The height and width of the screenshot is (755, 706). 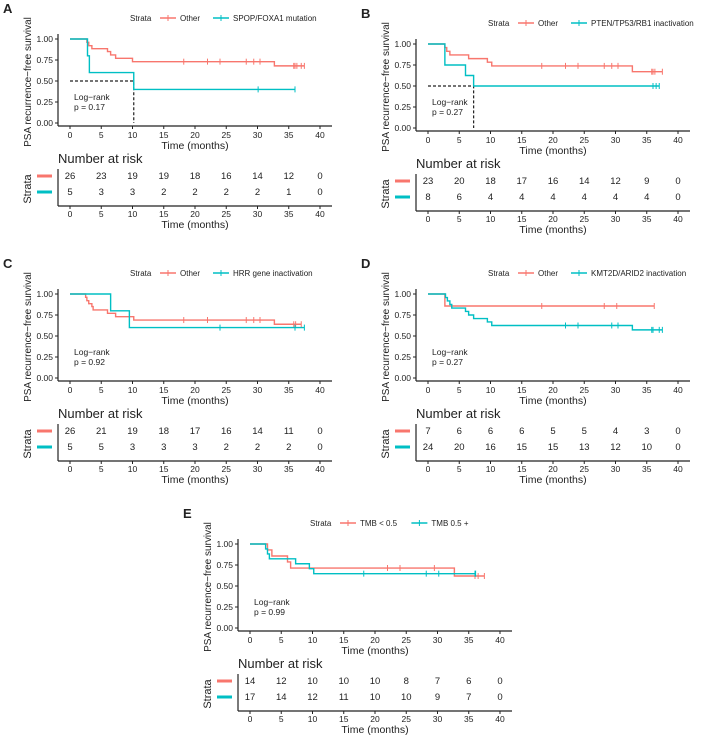 What do you see at coordinates (402, 336) in the screenshot?
I see `y-tick-label: 0.50` at bounding box center [402, 336].